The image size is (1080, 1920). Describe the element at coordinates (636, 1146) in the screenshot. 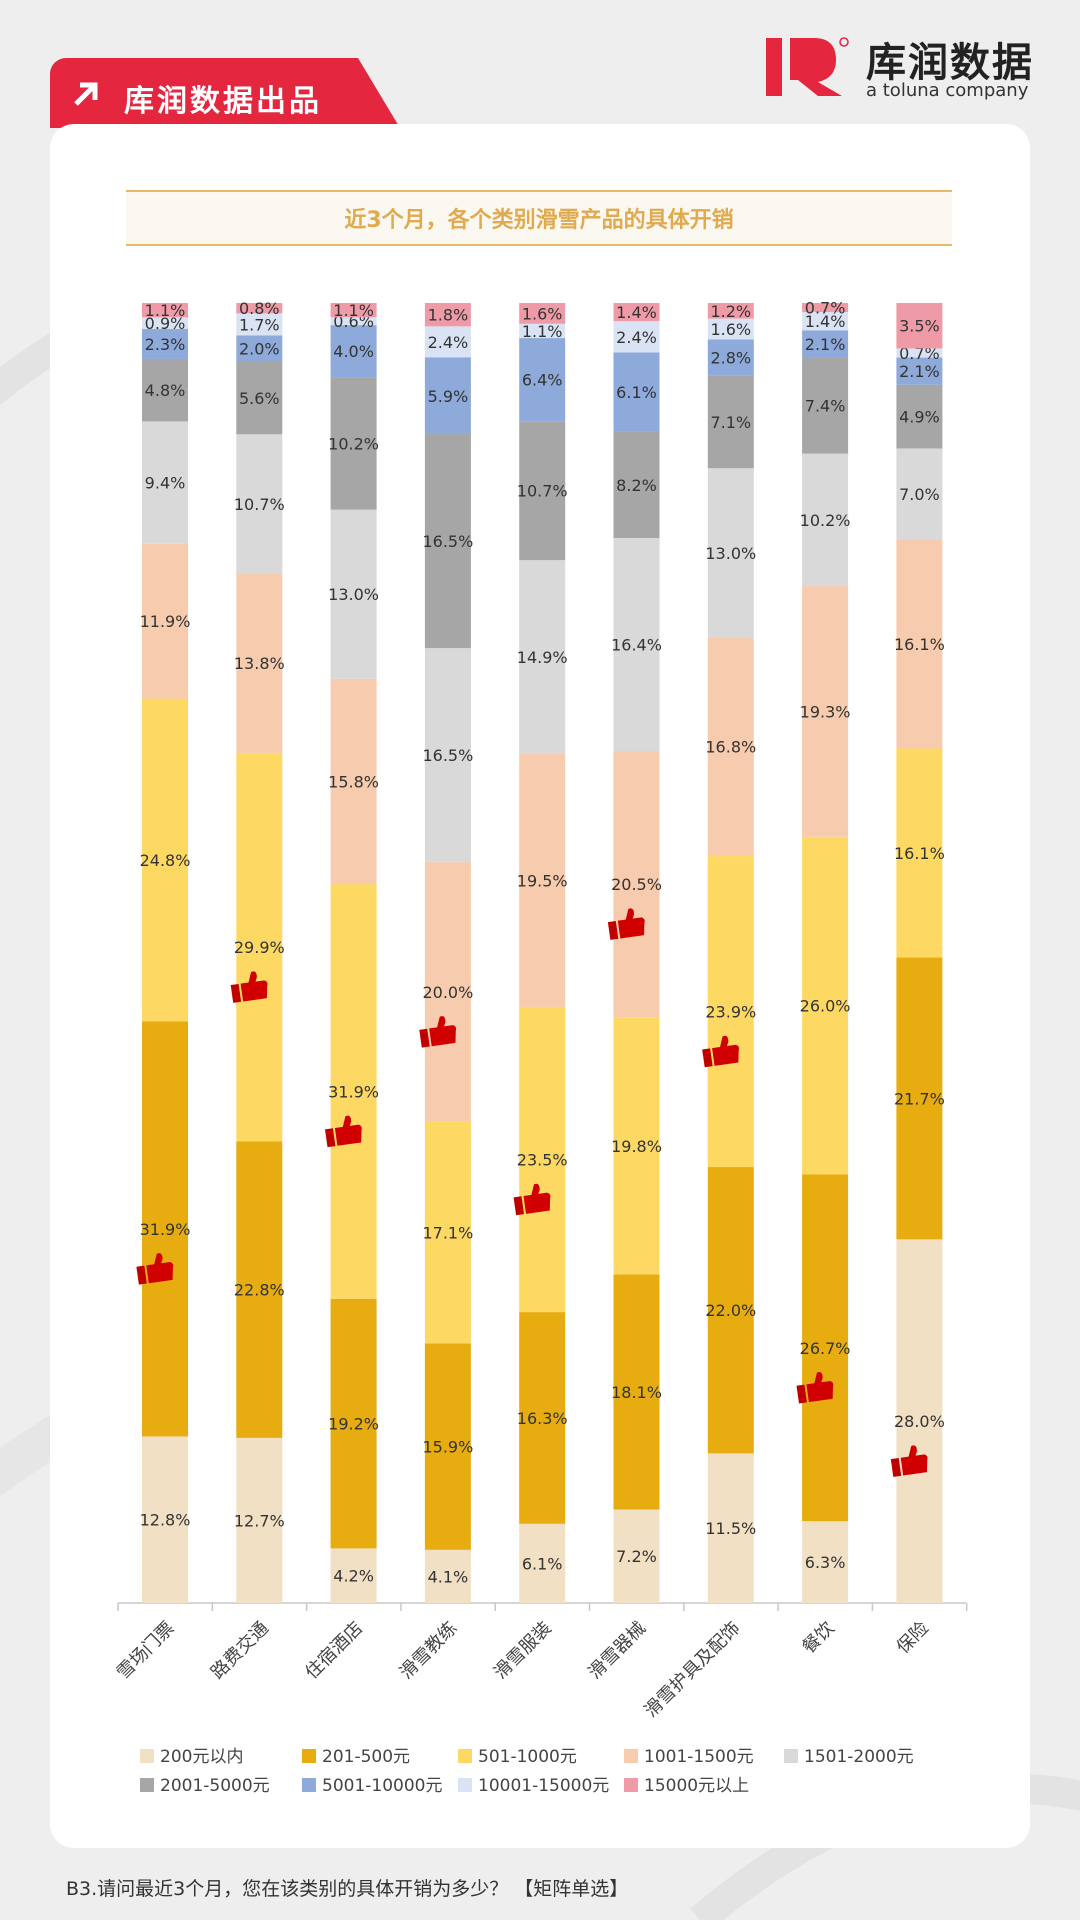

I see `data-label: 19.8%` at that location.